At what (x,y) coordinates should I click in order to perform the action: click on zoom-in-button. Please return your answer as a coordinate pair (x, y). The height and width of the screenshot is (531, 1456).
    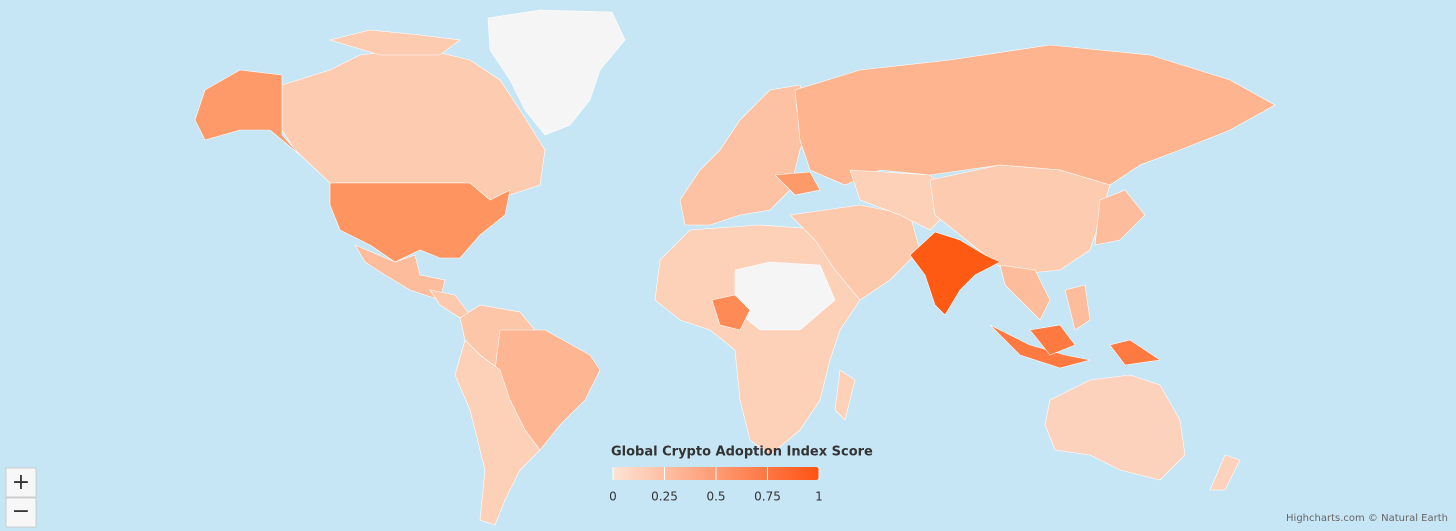
    Looking at the image, I should click on (21, 482).